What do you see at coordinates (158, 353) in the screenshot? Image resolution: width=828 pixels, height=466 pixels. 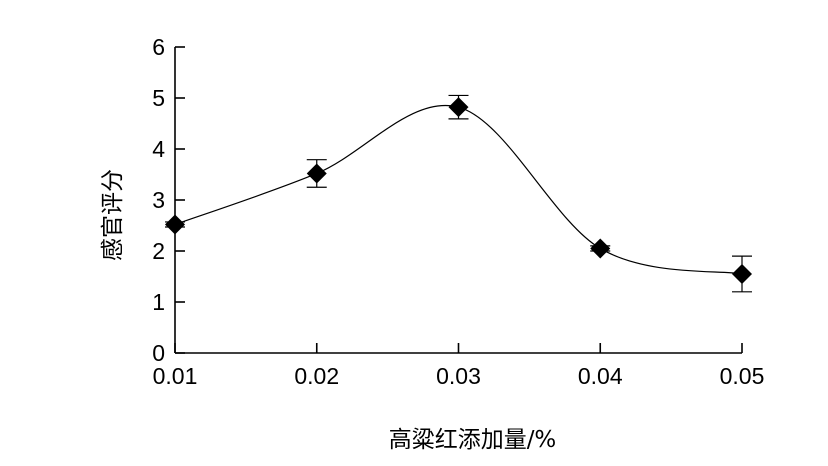 I see `y-tick-label: 0` at bounding box center [158, 353].